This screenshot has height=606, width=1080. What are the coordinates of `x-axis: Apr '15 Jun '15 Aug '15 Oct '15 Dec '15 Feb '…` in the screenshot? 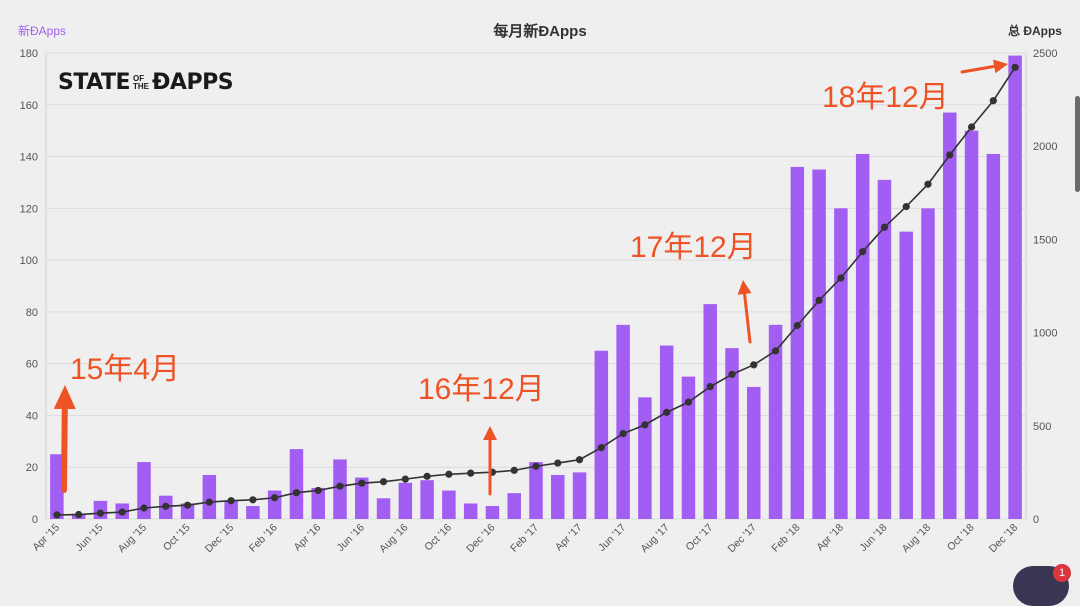 It's located at (525, 539).